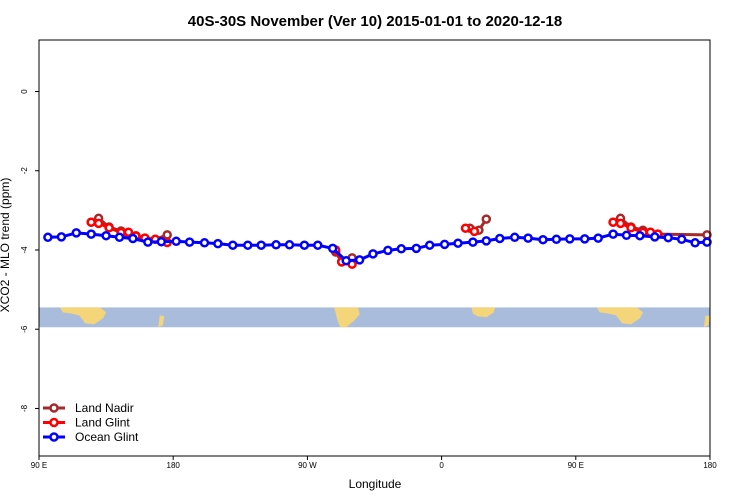 Image resolution: width=750 pixels, height=500 pixels. I want to click on legend-label: Land Glint, so click(102, 423).